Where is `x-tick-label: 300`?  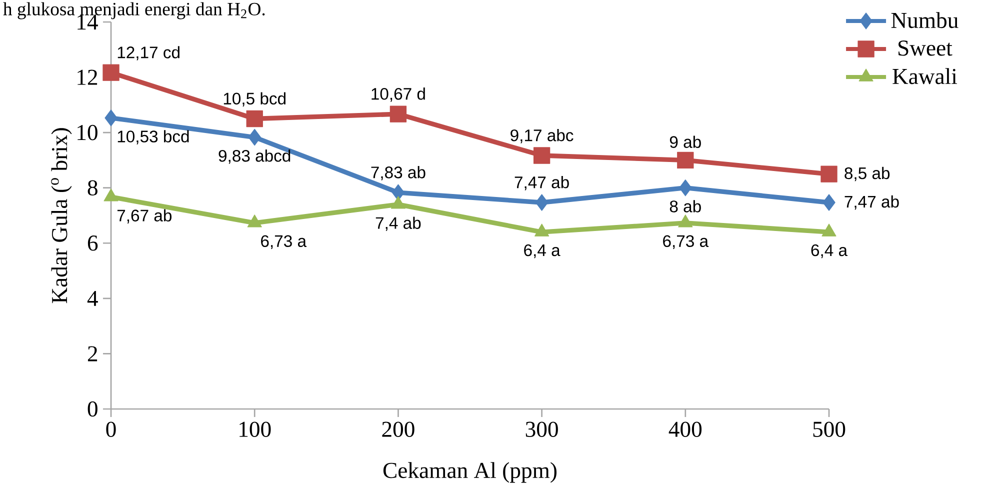 x-tick-label: 300 is located at coordinates (542, 430).